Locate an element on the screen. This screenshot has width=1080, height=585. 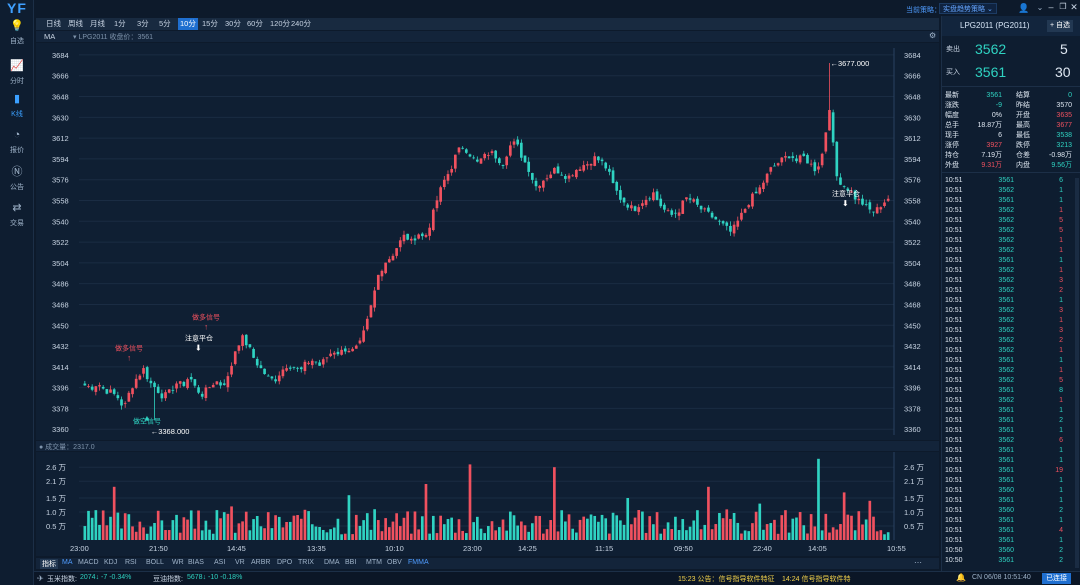
indicator-bias: BIAS is located at coordinates (196, 562).